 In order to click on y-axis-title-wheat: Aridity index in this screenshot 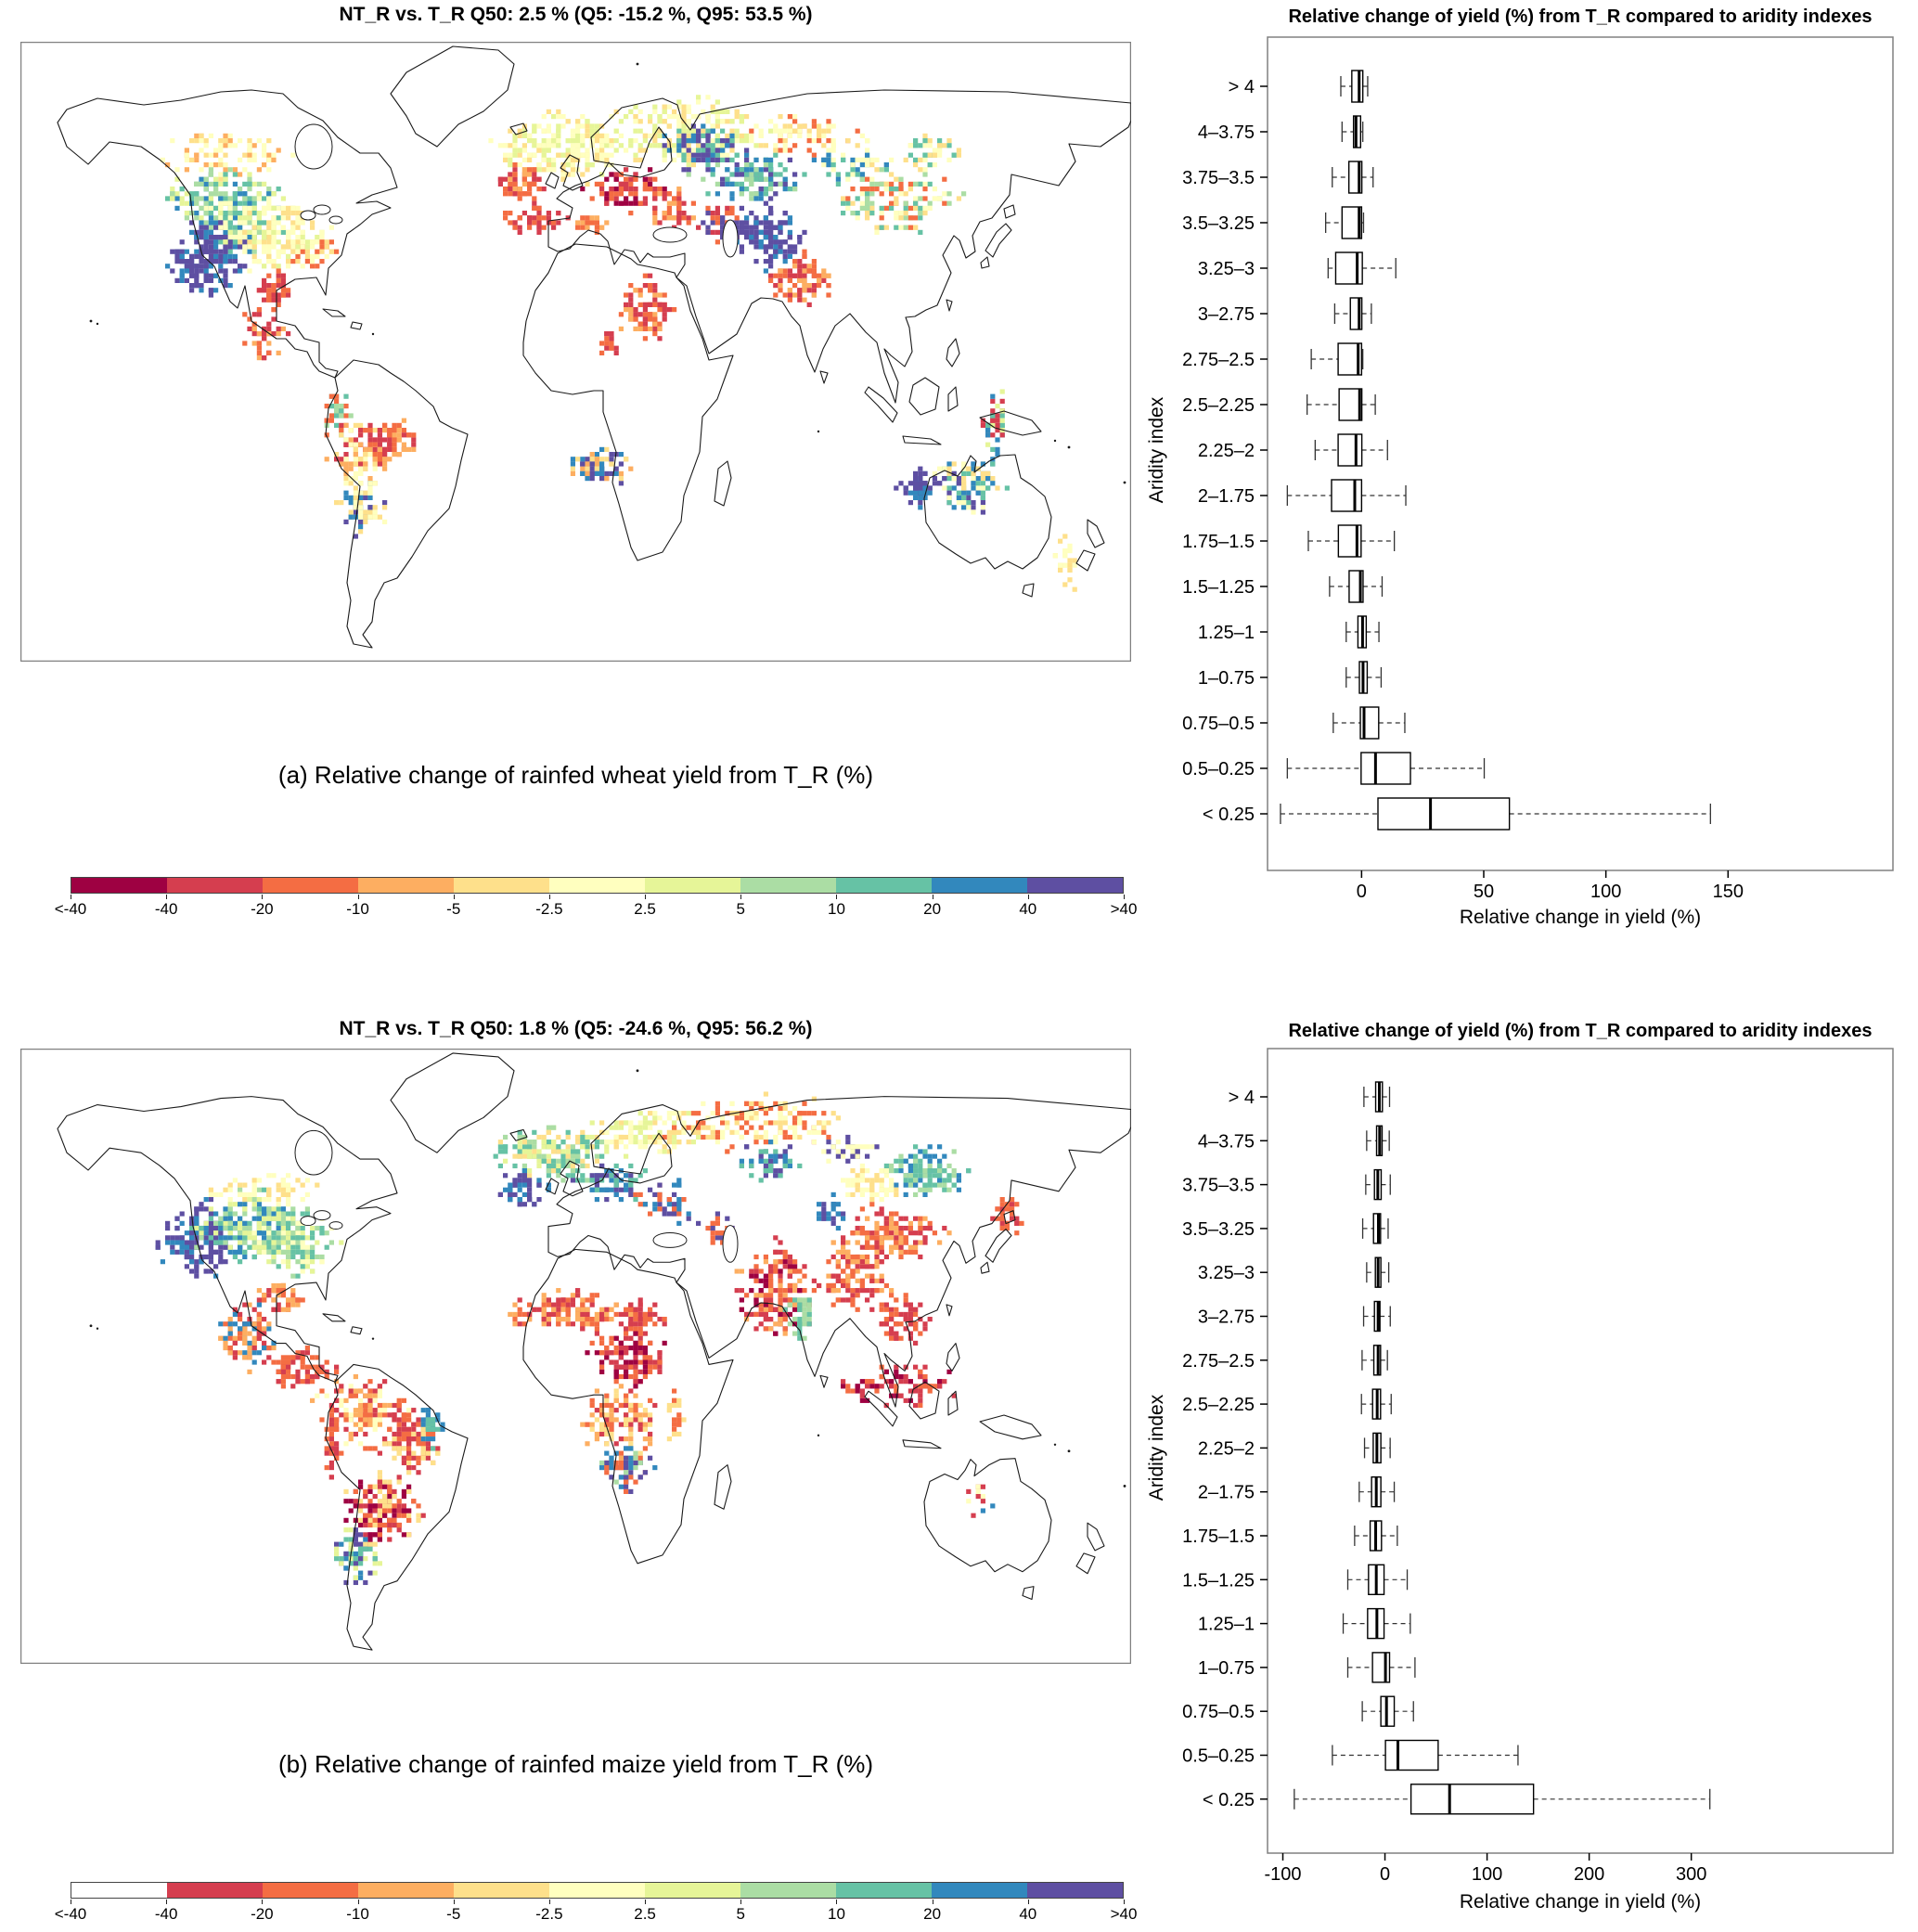, I will do `click(1156, 449)`.